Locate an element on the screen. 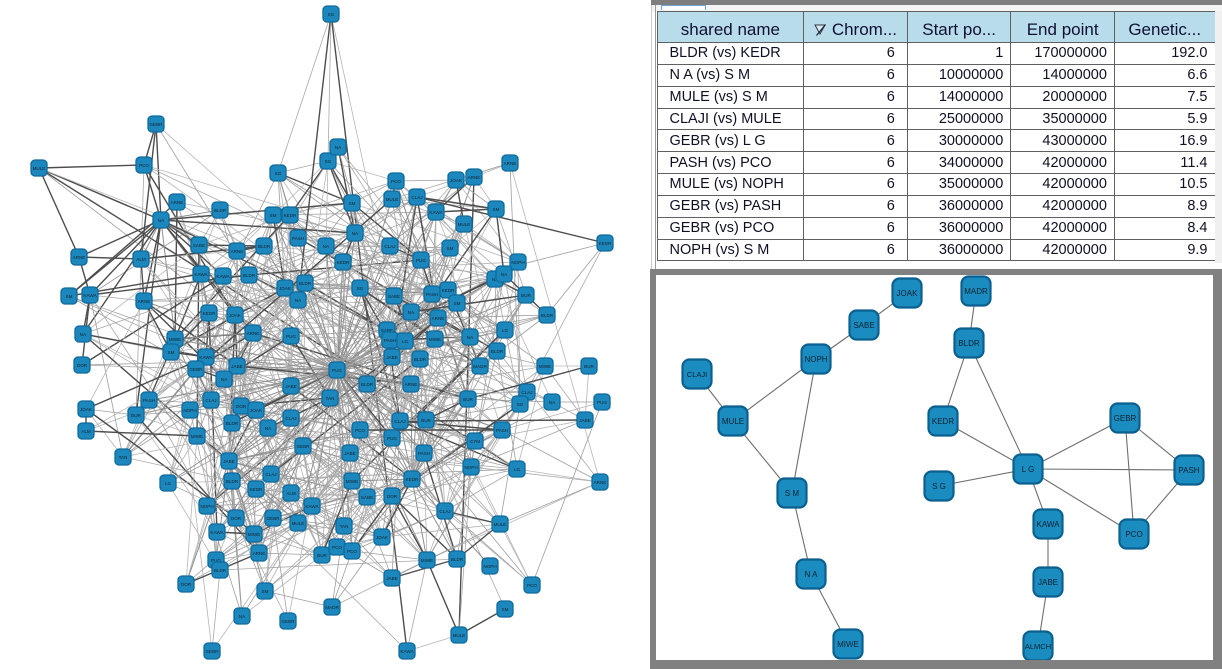 The width and height of the screenshot is (1222, 669). svg-text: S G is located at coordinates (939, 486).